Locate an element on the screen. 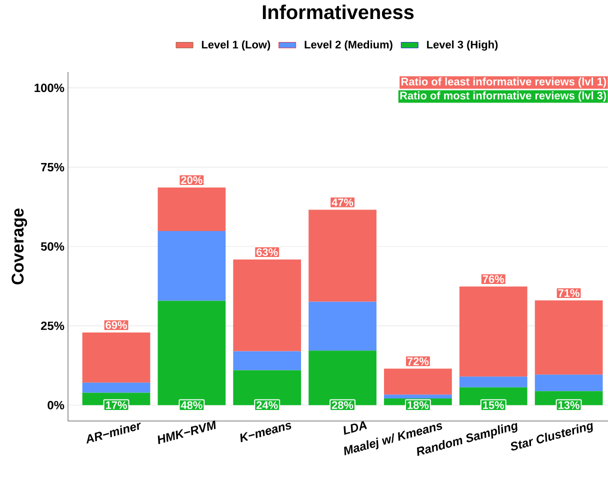 The width and height of the screenshot is (608, 481). y-tick-label: 25% is located at coordinates (52, 326).